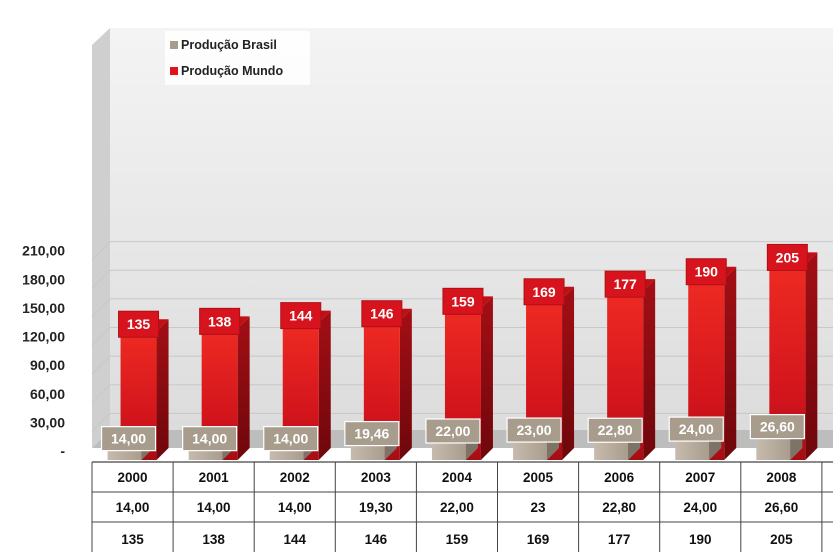 The height and width of the screenshot is (552, 833). What do you see at coordinates (457, 507) in the screenshot?
I see `table-cell-brasil: 22,00` at bounding box center [457, 507].